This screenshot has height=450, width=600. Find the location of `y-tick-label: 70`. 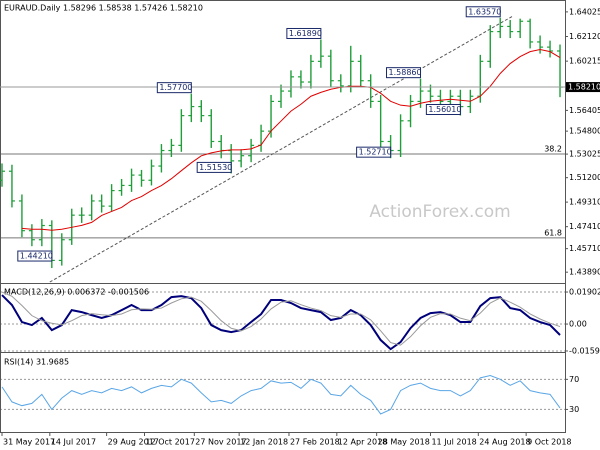

y-tick-label: 70 is located at coordinates (574, 379).